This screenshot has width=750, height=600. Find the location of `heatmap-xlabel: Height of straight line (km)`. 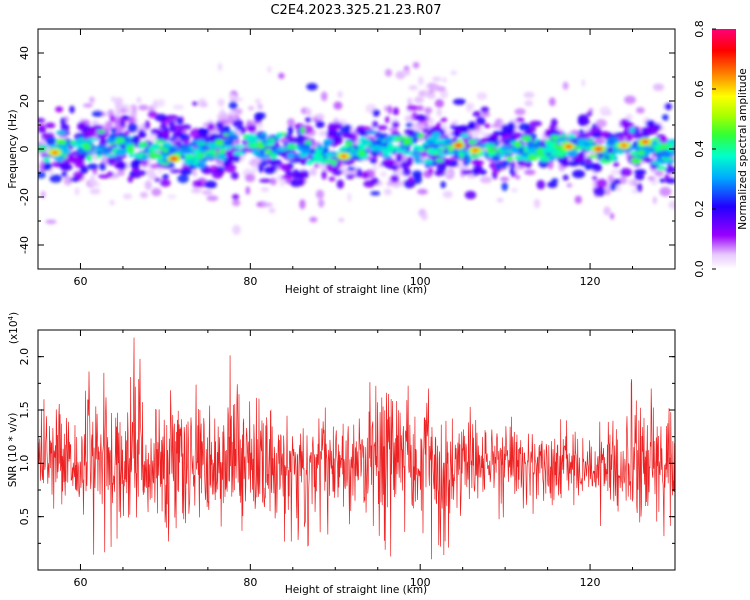

heatmap-xlabel: Height of straight line (km) is located at coordinates (356, 290).